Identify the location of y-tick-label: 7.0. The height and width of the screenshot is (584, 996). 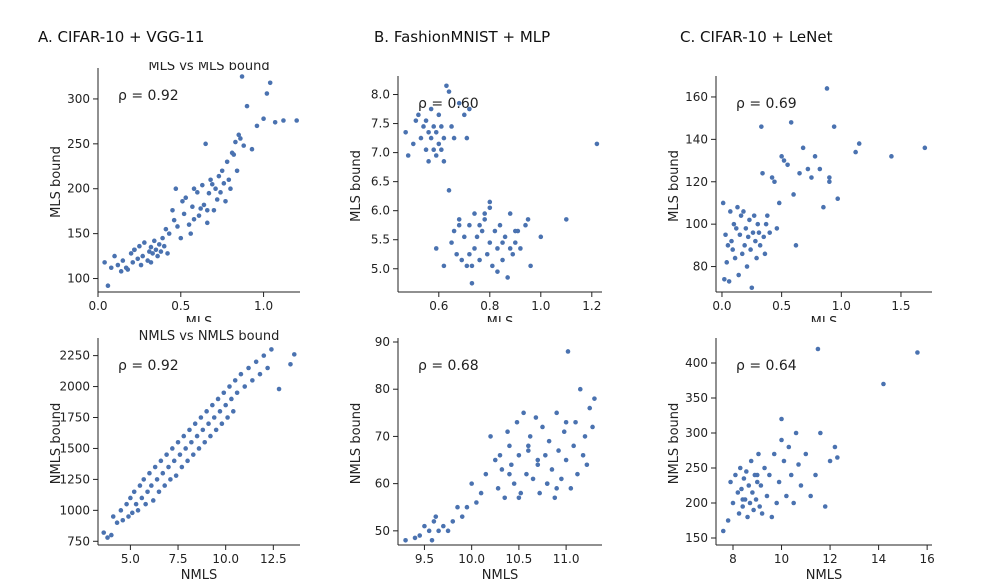
(380, 153).